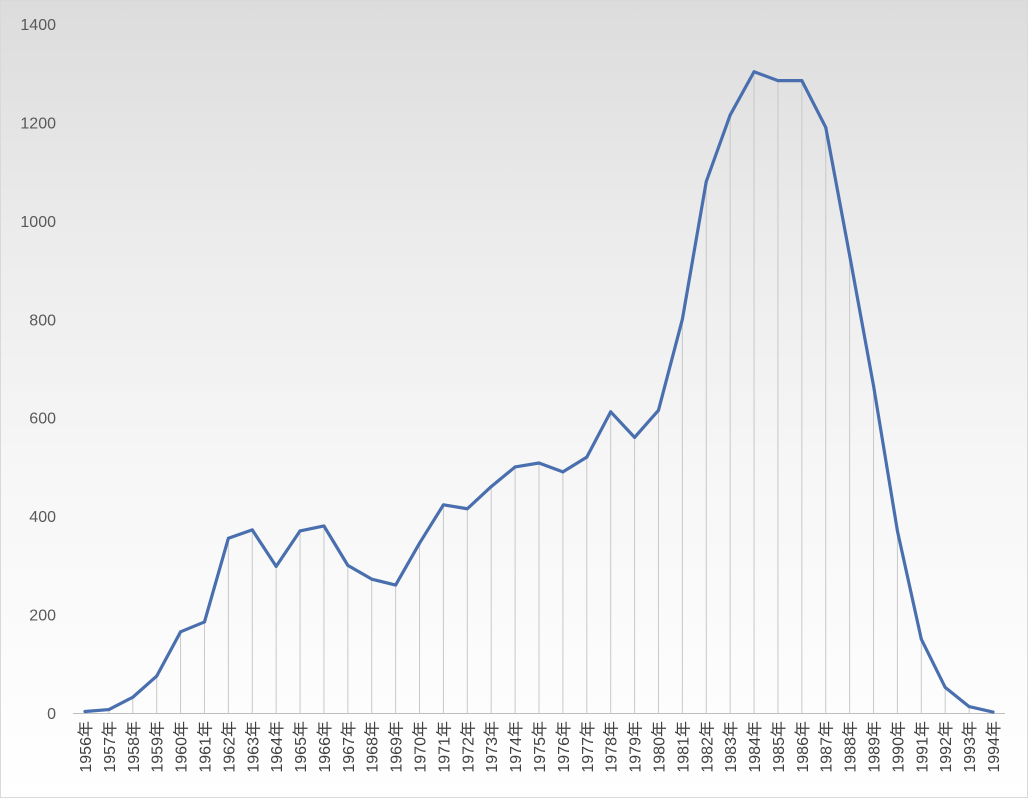  What do you see at coordinates (516, 747) in the screenshot?
I see `x-tick-label: 1974年` at bounding box center [516, 747].